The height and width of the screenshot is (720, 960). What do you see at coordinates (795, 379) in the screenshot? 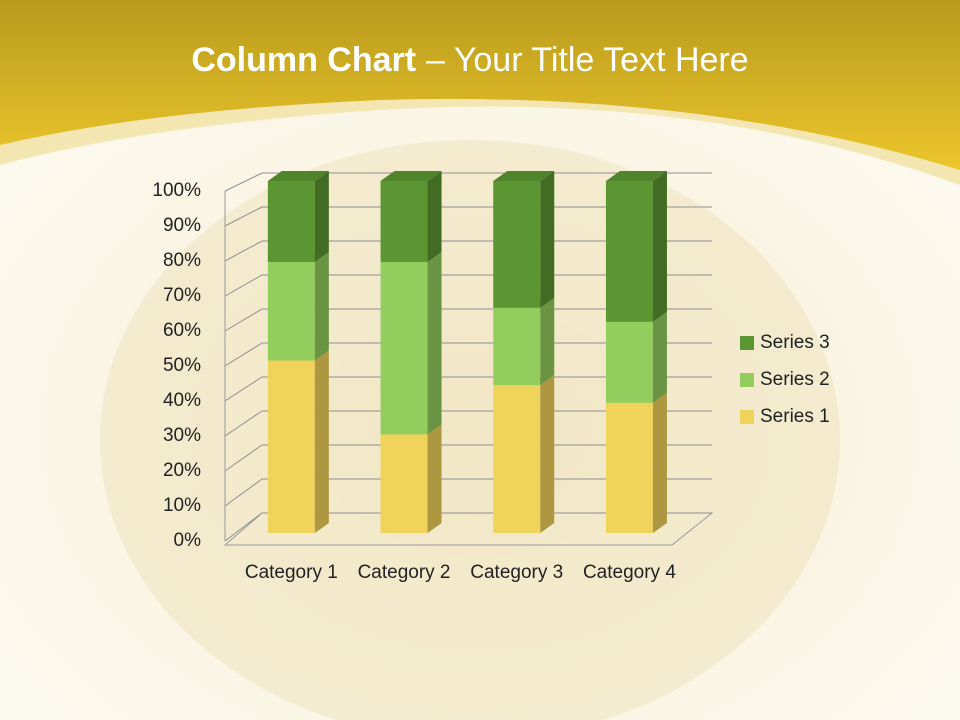
I see `legend-label: Series 2` at bounding box center [795, 379].